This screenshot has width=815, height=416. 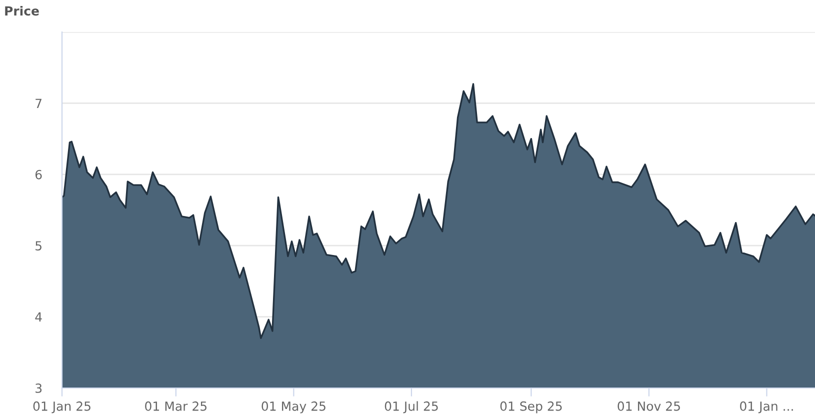 I want to click on x-tick-label: 01 Jan 25, so click(x=61, y=407).